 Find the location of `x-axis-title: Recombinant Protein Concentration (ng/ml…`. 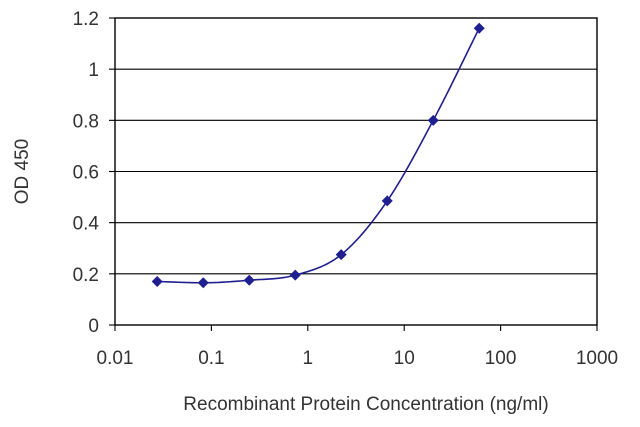

x-axis-title: Recombinant Protein Concentration (ng/ml… is located at coordinates (365, 404).